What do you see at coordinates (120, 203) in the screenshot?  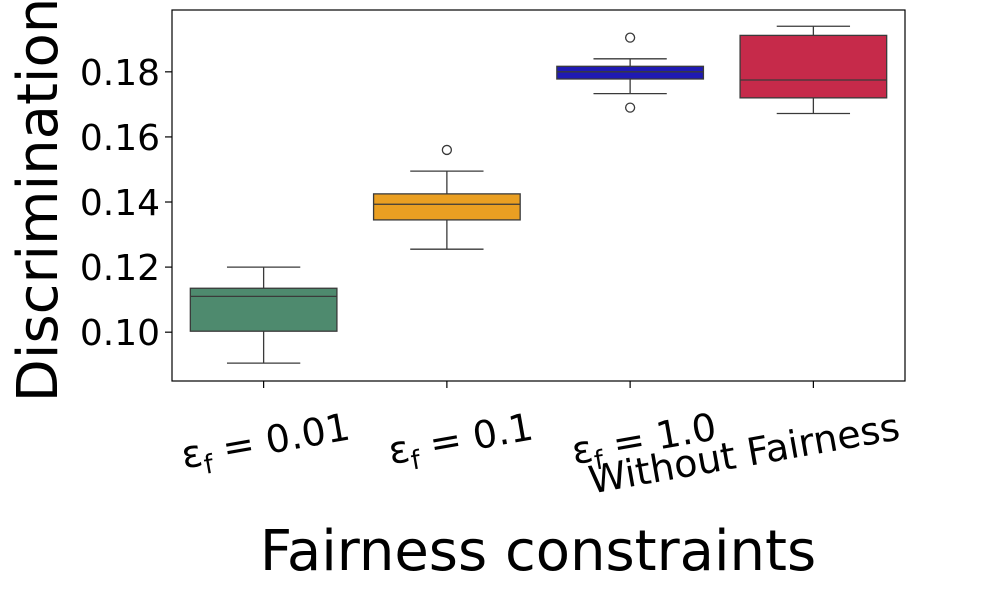 I see `y-tick-label: 0.14` at bounding box center [120, 203].